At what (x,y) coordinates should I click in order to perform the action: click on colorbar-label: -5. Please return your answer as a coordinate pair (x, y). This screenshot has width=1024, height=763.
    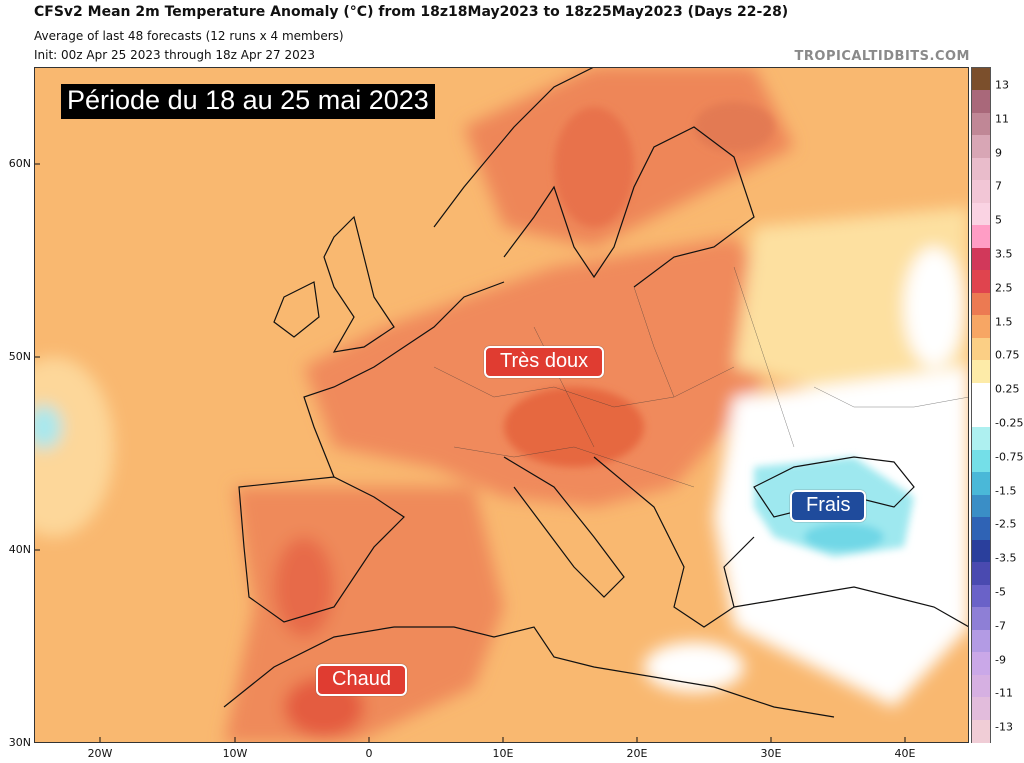
    Looking at the image, I should click on (1000, 592).